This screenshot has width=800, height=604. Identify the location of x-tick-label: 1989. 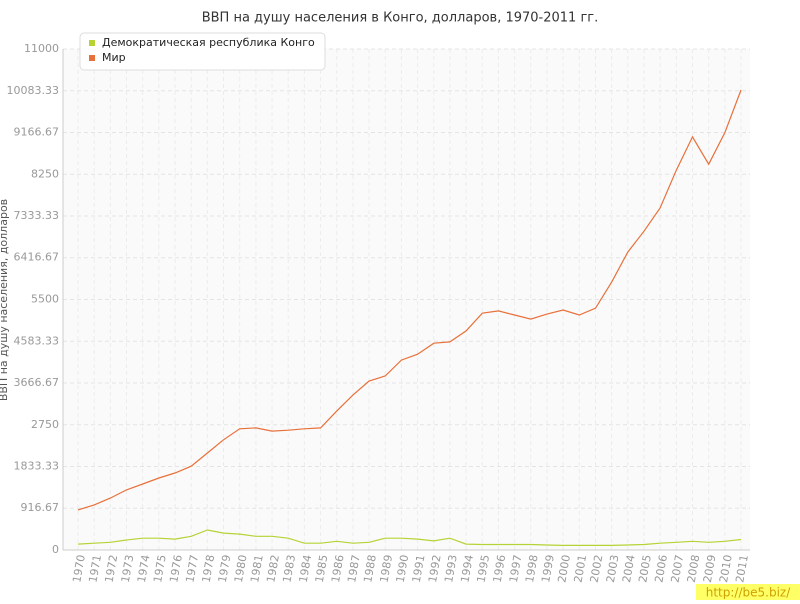
(386, 569).